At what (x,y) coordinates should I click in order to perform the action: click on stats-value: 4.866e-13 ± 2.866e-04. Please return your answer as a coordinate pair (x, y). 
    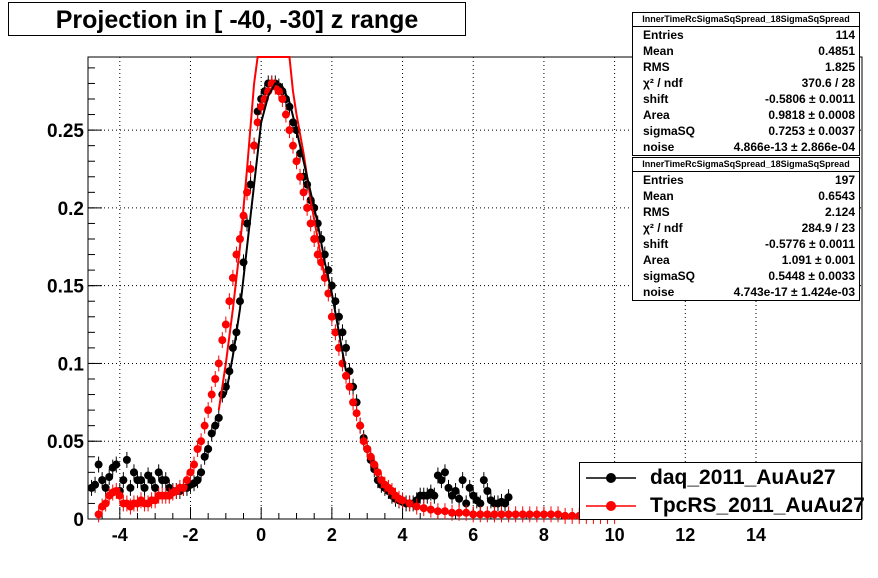
    Looking at the image, I should click on (794, 147).